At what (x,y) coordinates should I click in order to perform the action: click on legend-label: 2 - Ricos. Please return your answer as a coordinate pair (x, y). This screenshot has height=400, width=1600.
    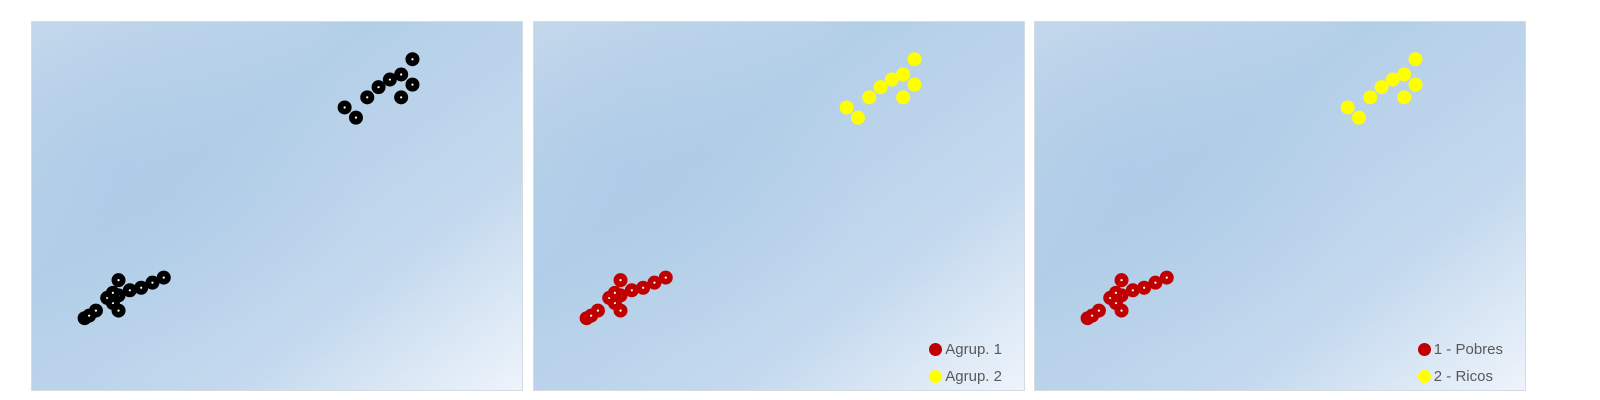
    Looking at the image, I should click on (1463, 376).